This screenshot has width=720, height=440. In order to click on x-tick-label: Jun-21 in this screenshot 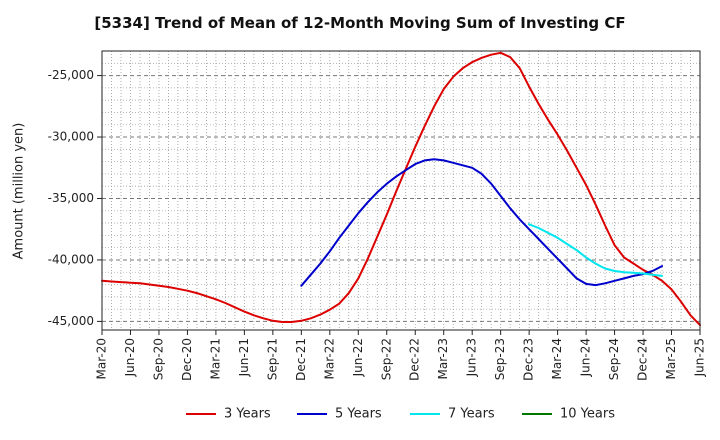, I will do `click(244, 357)`.